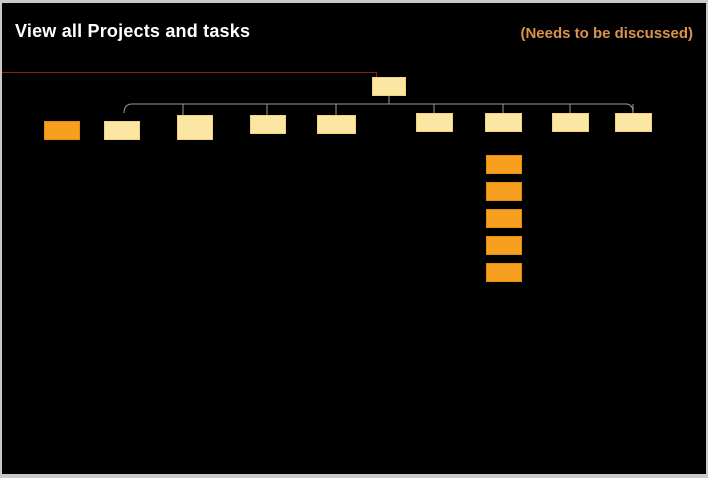 The width and height of the screenshot is (708, 478). Describe the element at coordinates (389, 86) in the screenshot. I see `diagram-root-node` at that location.